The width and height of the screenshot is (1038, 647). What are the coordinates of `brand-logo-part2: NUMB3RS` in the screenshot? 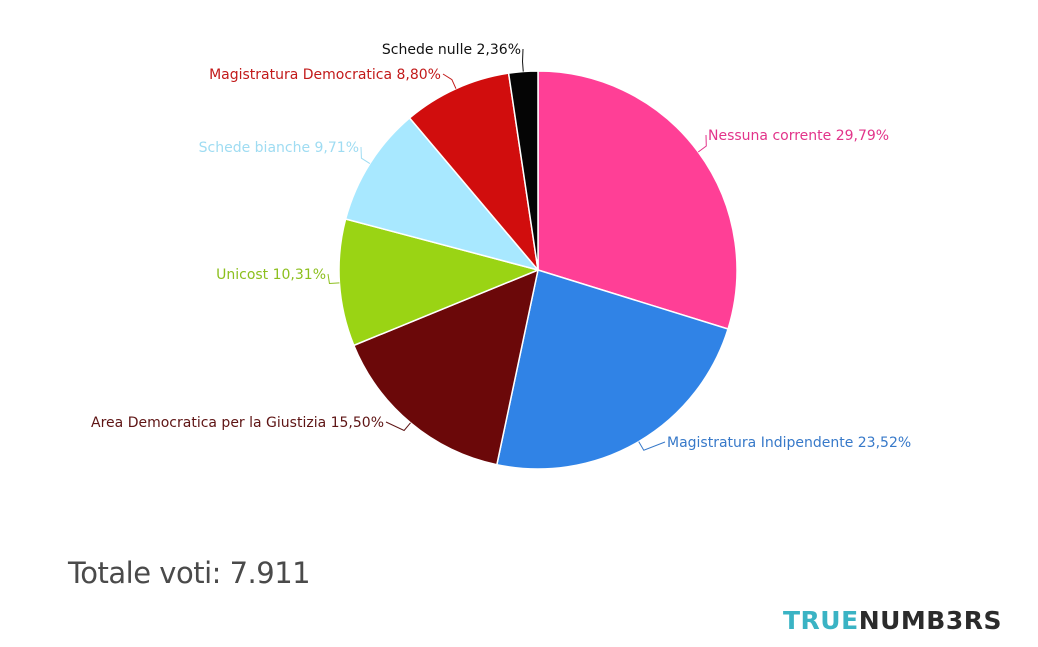 It's located at (930, 620).